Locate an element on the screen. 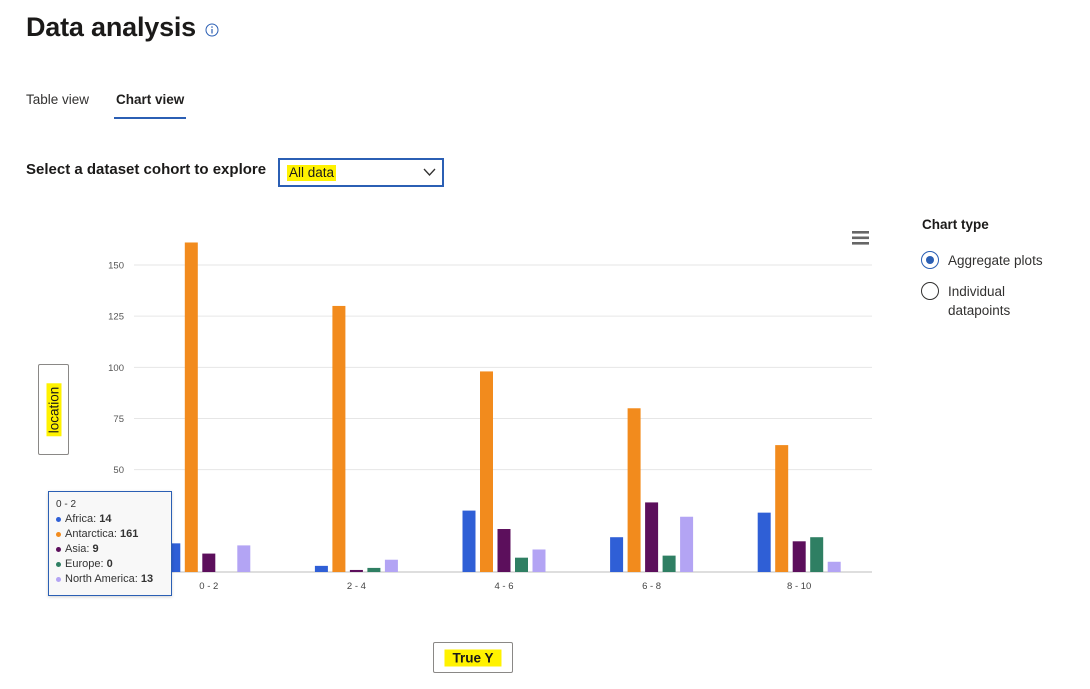 The height and width of the screenshot is (689, 1090). y-axis-label: location is located at coordinates (53, 409).